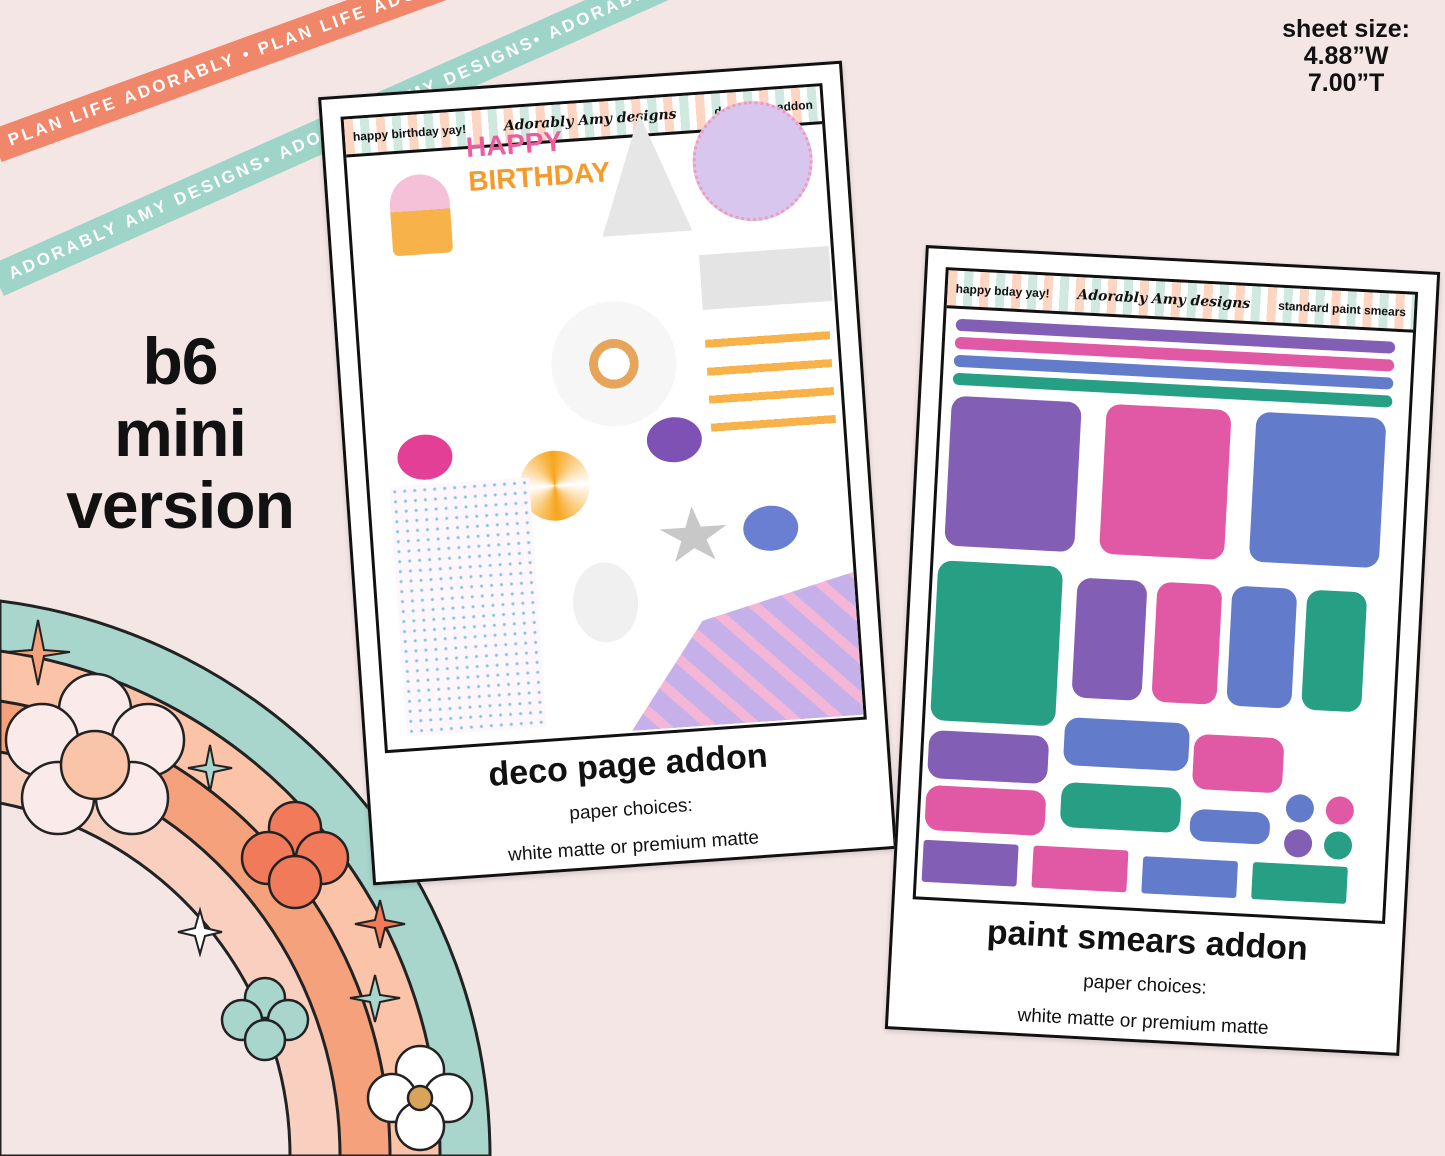 The image size is (1445, 1156). What do you see at coordinates (180, 505) in the screenshot?
I see `version-line: version` at bounding box center [180, 505].